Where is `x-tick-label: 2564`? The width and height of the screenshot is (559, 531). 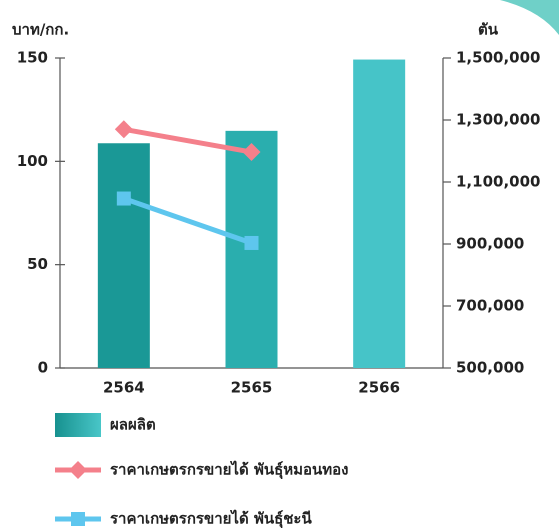 x-tick-label: 2564 is located at coordinates (124, 388).